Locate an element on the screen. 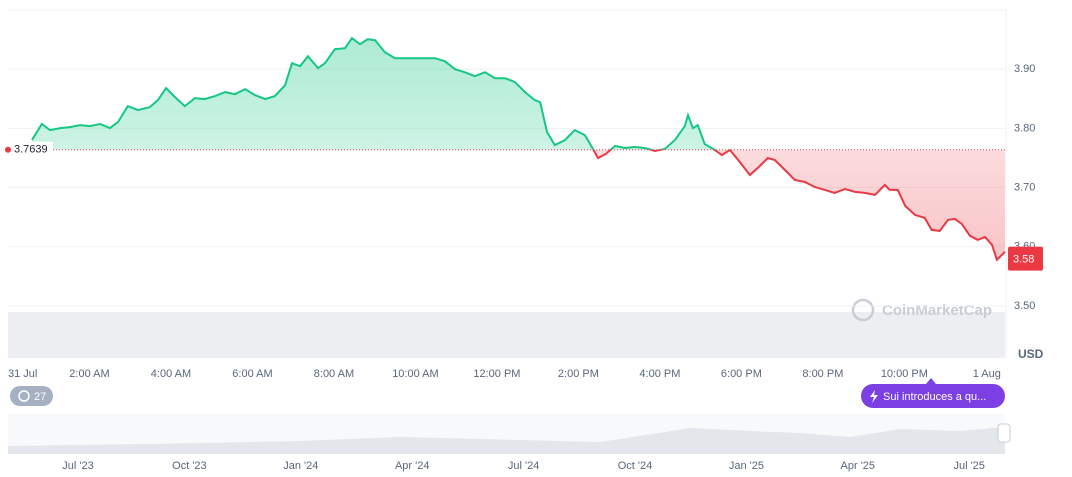 The height and width of the screenshot is (477, 1072). reference-marker is located at coordinates (8, 149).